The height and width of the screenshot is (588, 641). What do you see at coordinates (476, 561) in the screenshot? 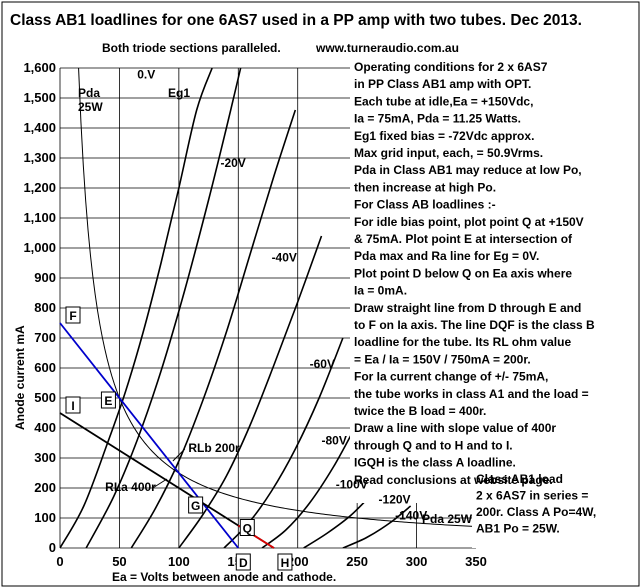
I see `x-tick-label: 350` at bounding box center [476, 561].